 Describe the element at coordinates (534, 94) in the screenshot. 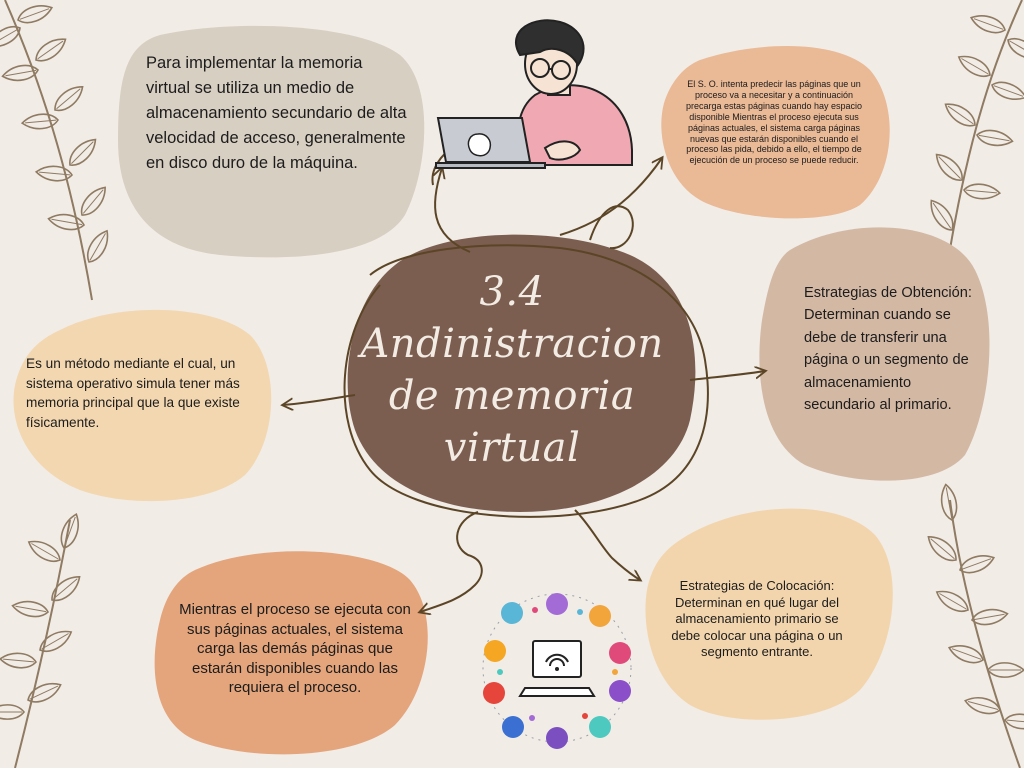

I see `person-laptop-icon` at that location.